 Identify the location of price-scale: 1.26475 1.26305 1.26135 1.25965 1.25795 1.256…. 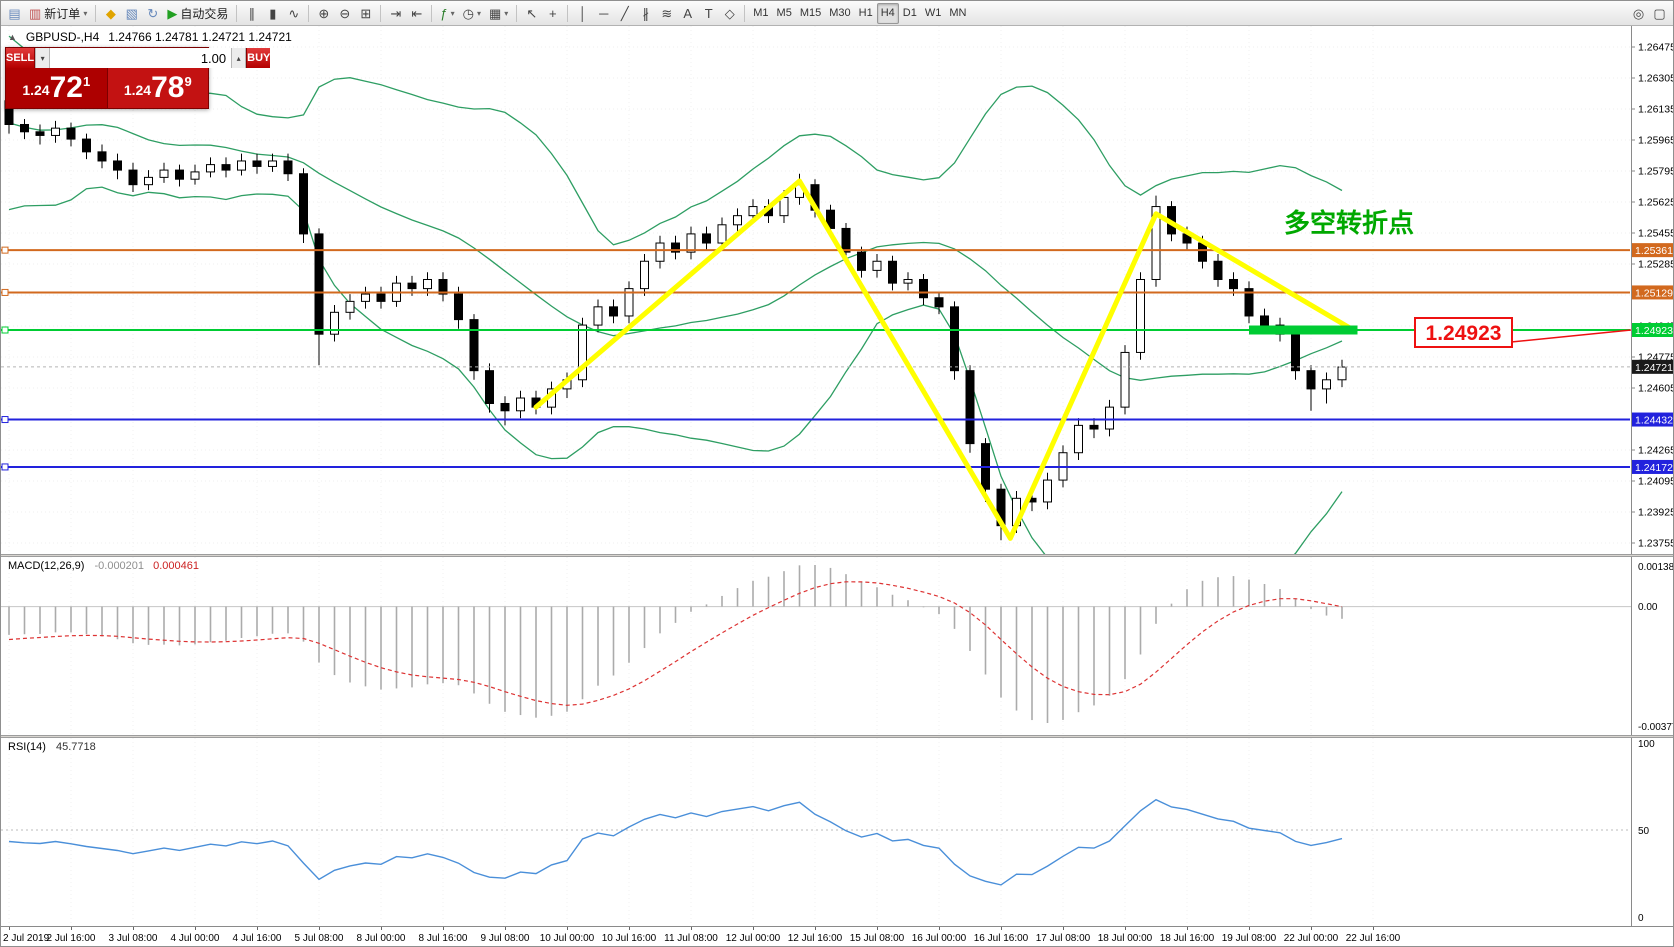
(1652, 290).